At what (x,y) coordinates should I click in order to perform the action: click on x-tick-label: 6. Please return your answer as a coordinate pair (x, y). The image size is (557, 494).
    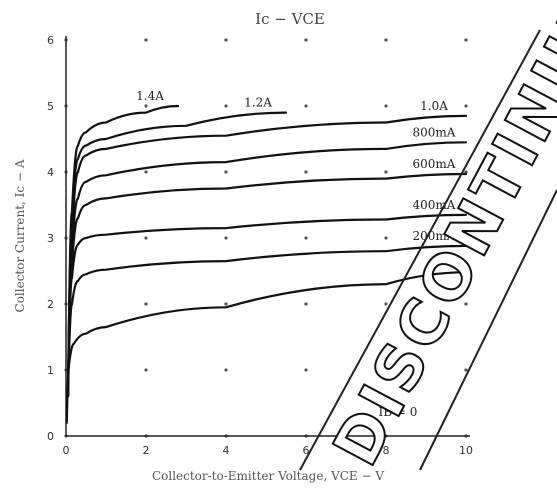
    Looking at the image, I should click on (306, 450).